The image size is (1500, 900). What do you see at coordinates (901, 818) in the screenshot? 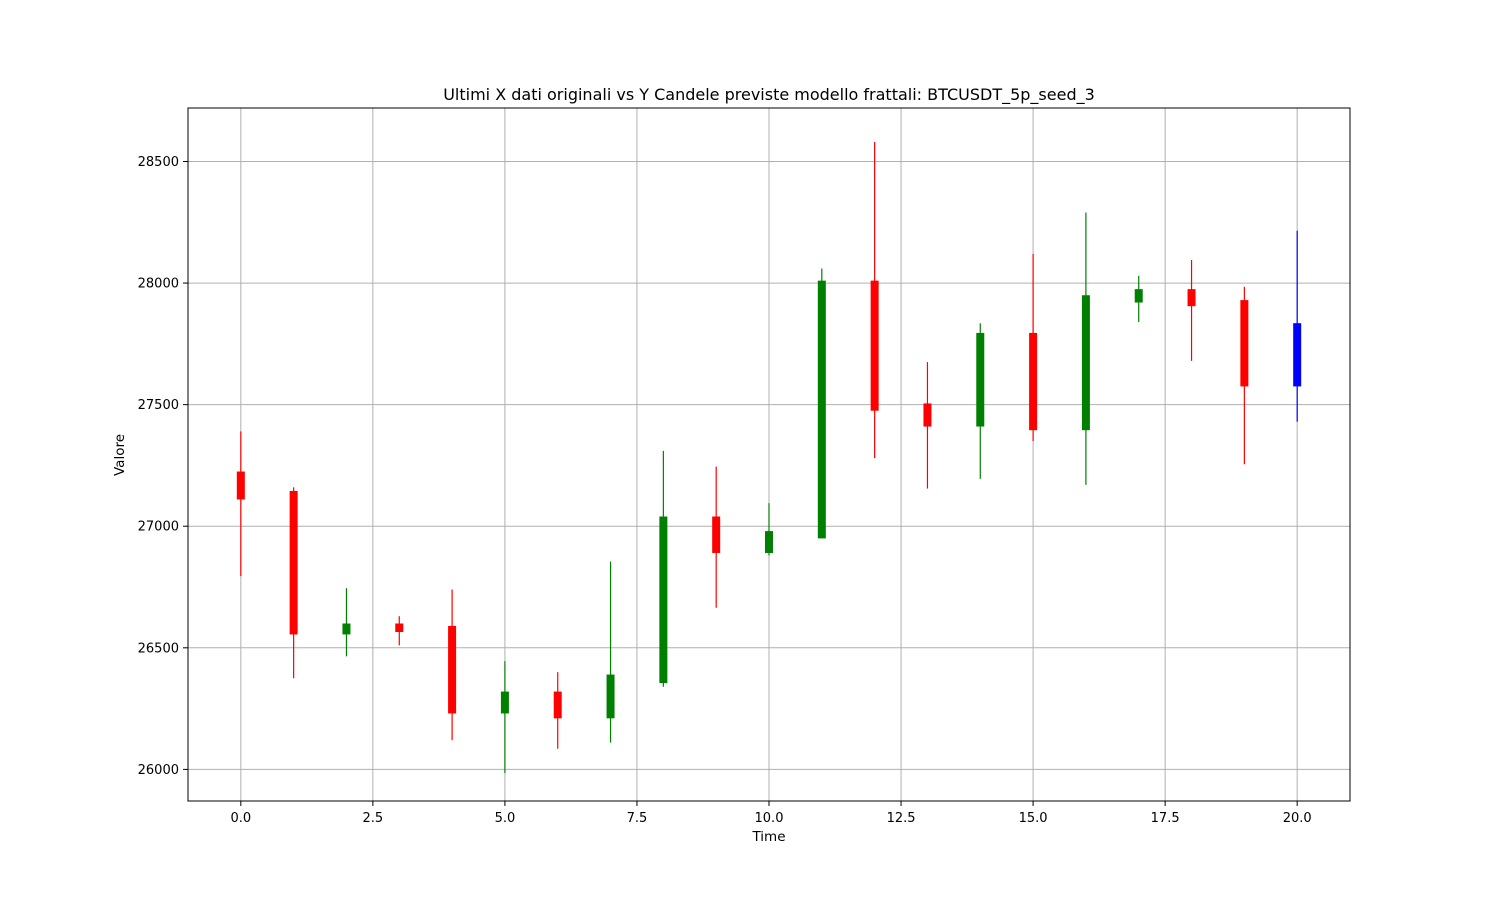
I see `x-tick-label: 12.5` at bounding box center [901, 818].